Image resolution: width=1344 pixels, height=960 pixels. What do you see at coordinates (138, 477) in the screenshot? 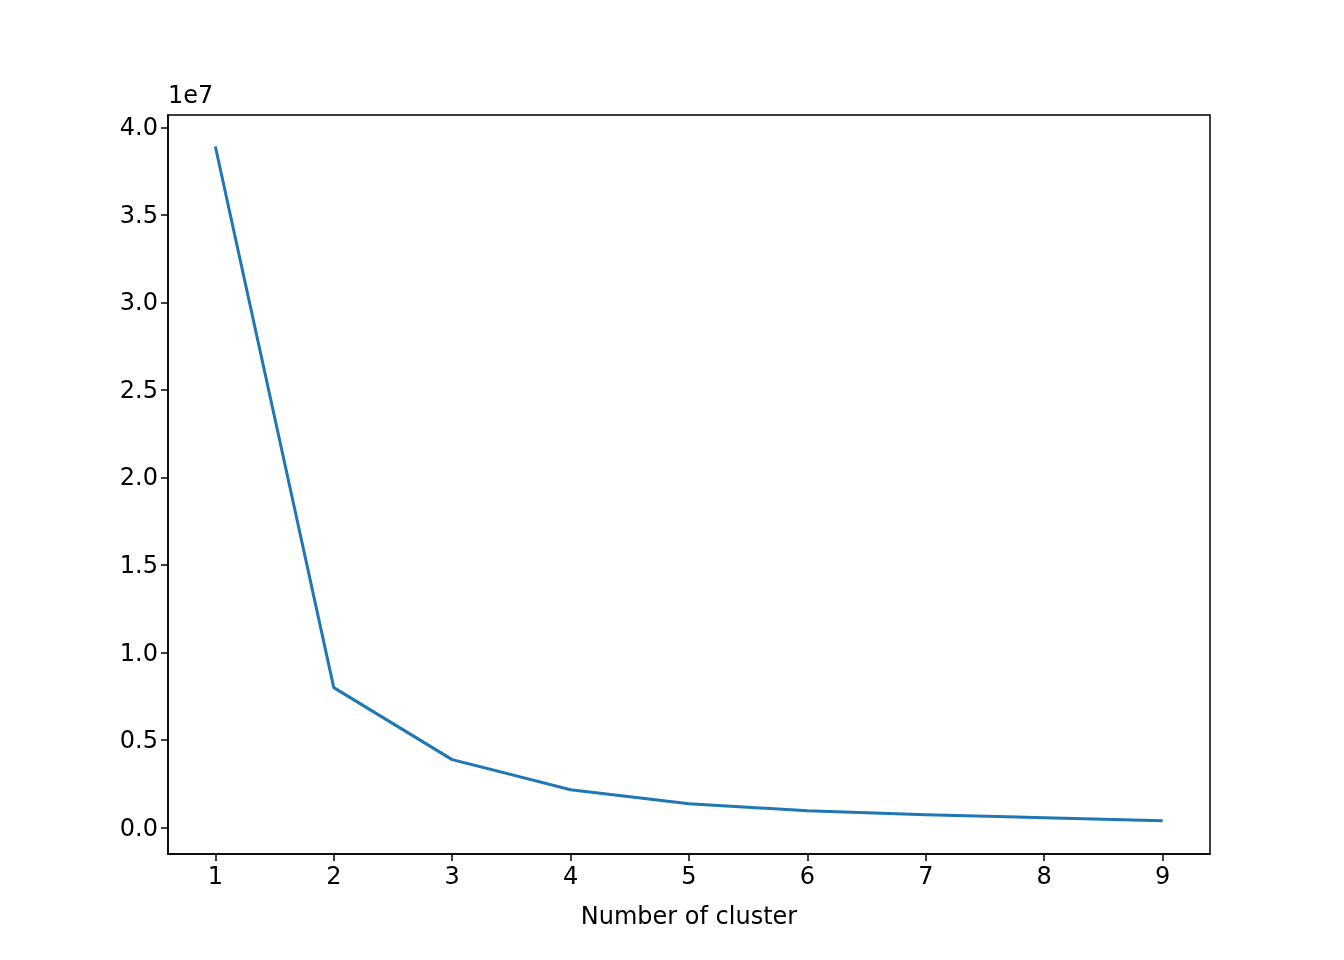
I see `y-tick-label: 2.0` at bounding box center [138, 477].